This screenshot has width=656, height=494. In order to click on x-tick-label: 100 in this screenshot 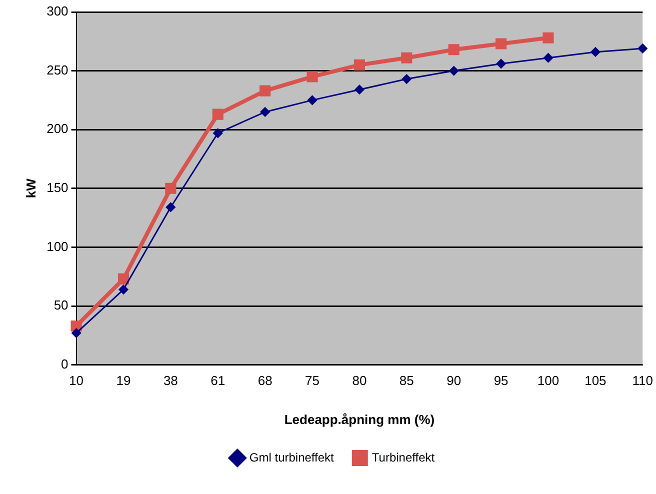, I will do `click(548, 380)`.